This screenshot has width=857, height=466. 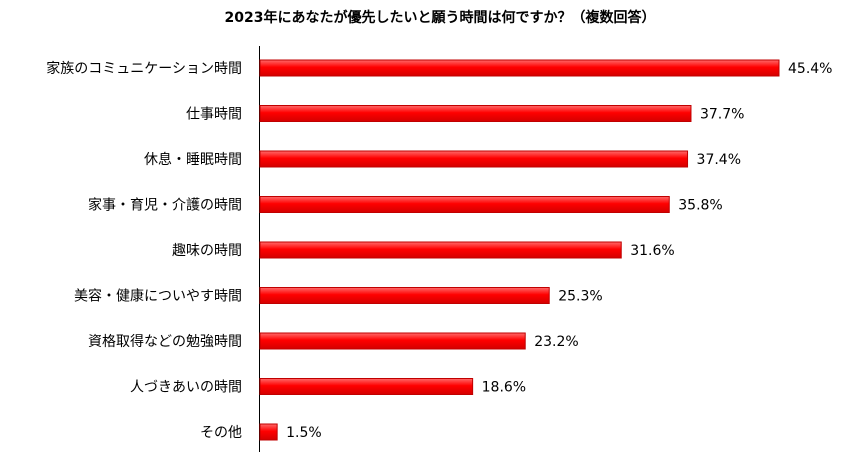 I want to click on category-label: 趣味の時間, so click(x=207, y=251).